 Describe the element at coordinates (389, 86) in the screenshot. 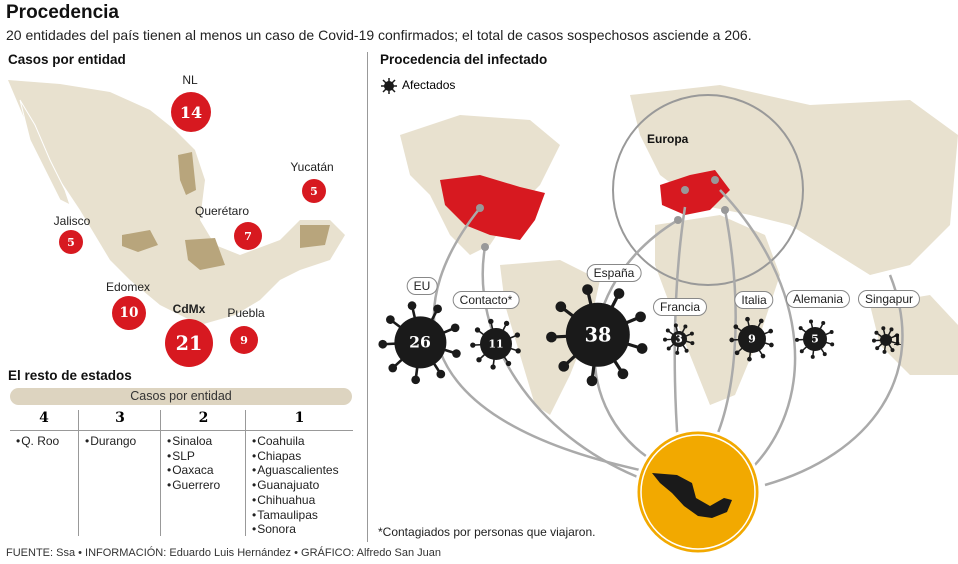

I see `virus-legend-icon` at that location.